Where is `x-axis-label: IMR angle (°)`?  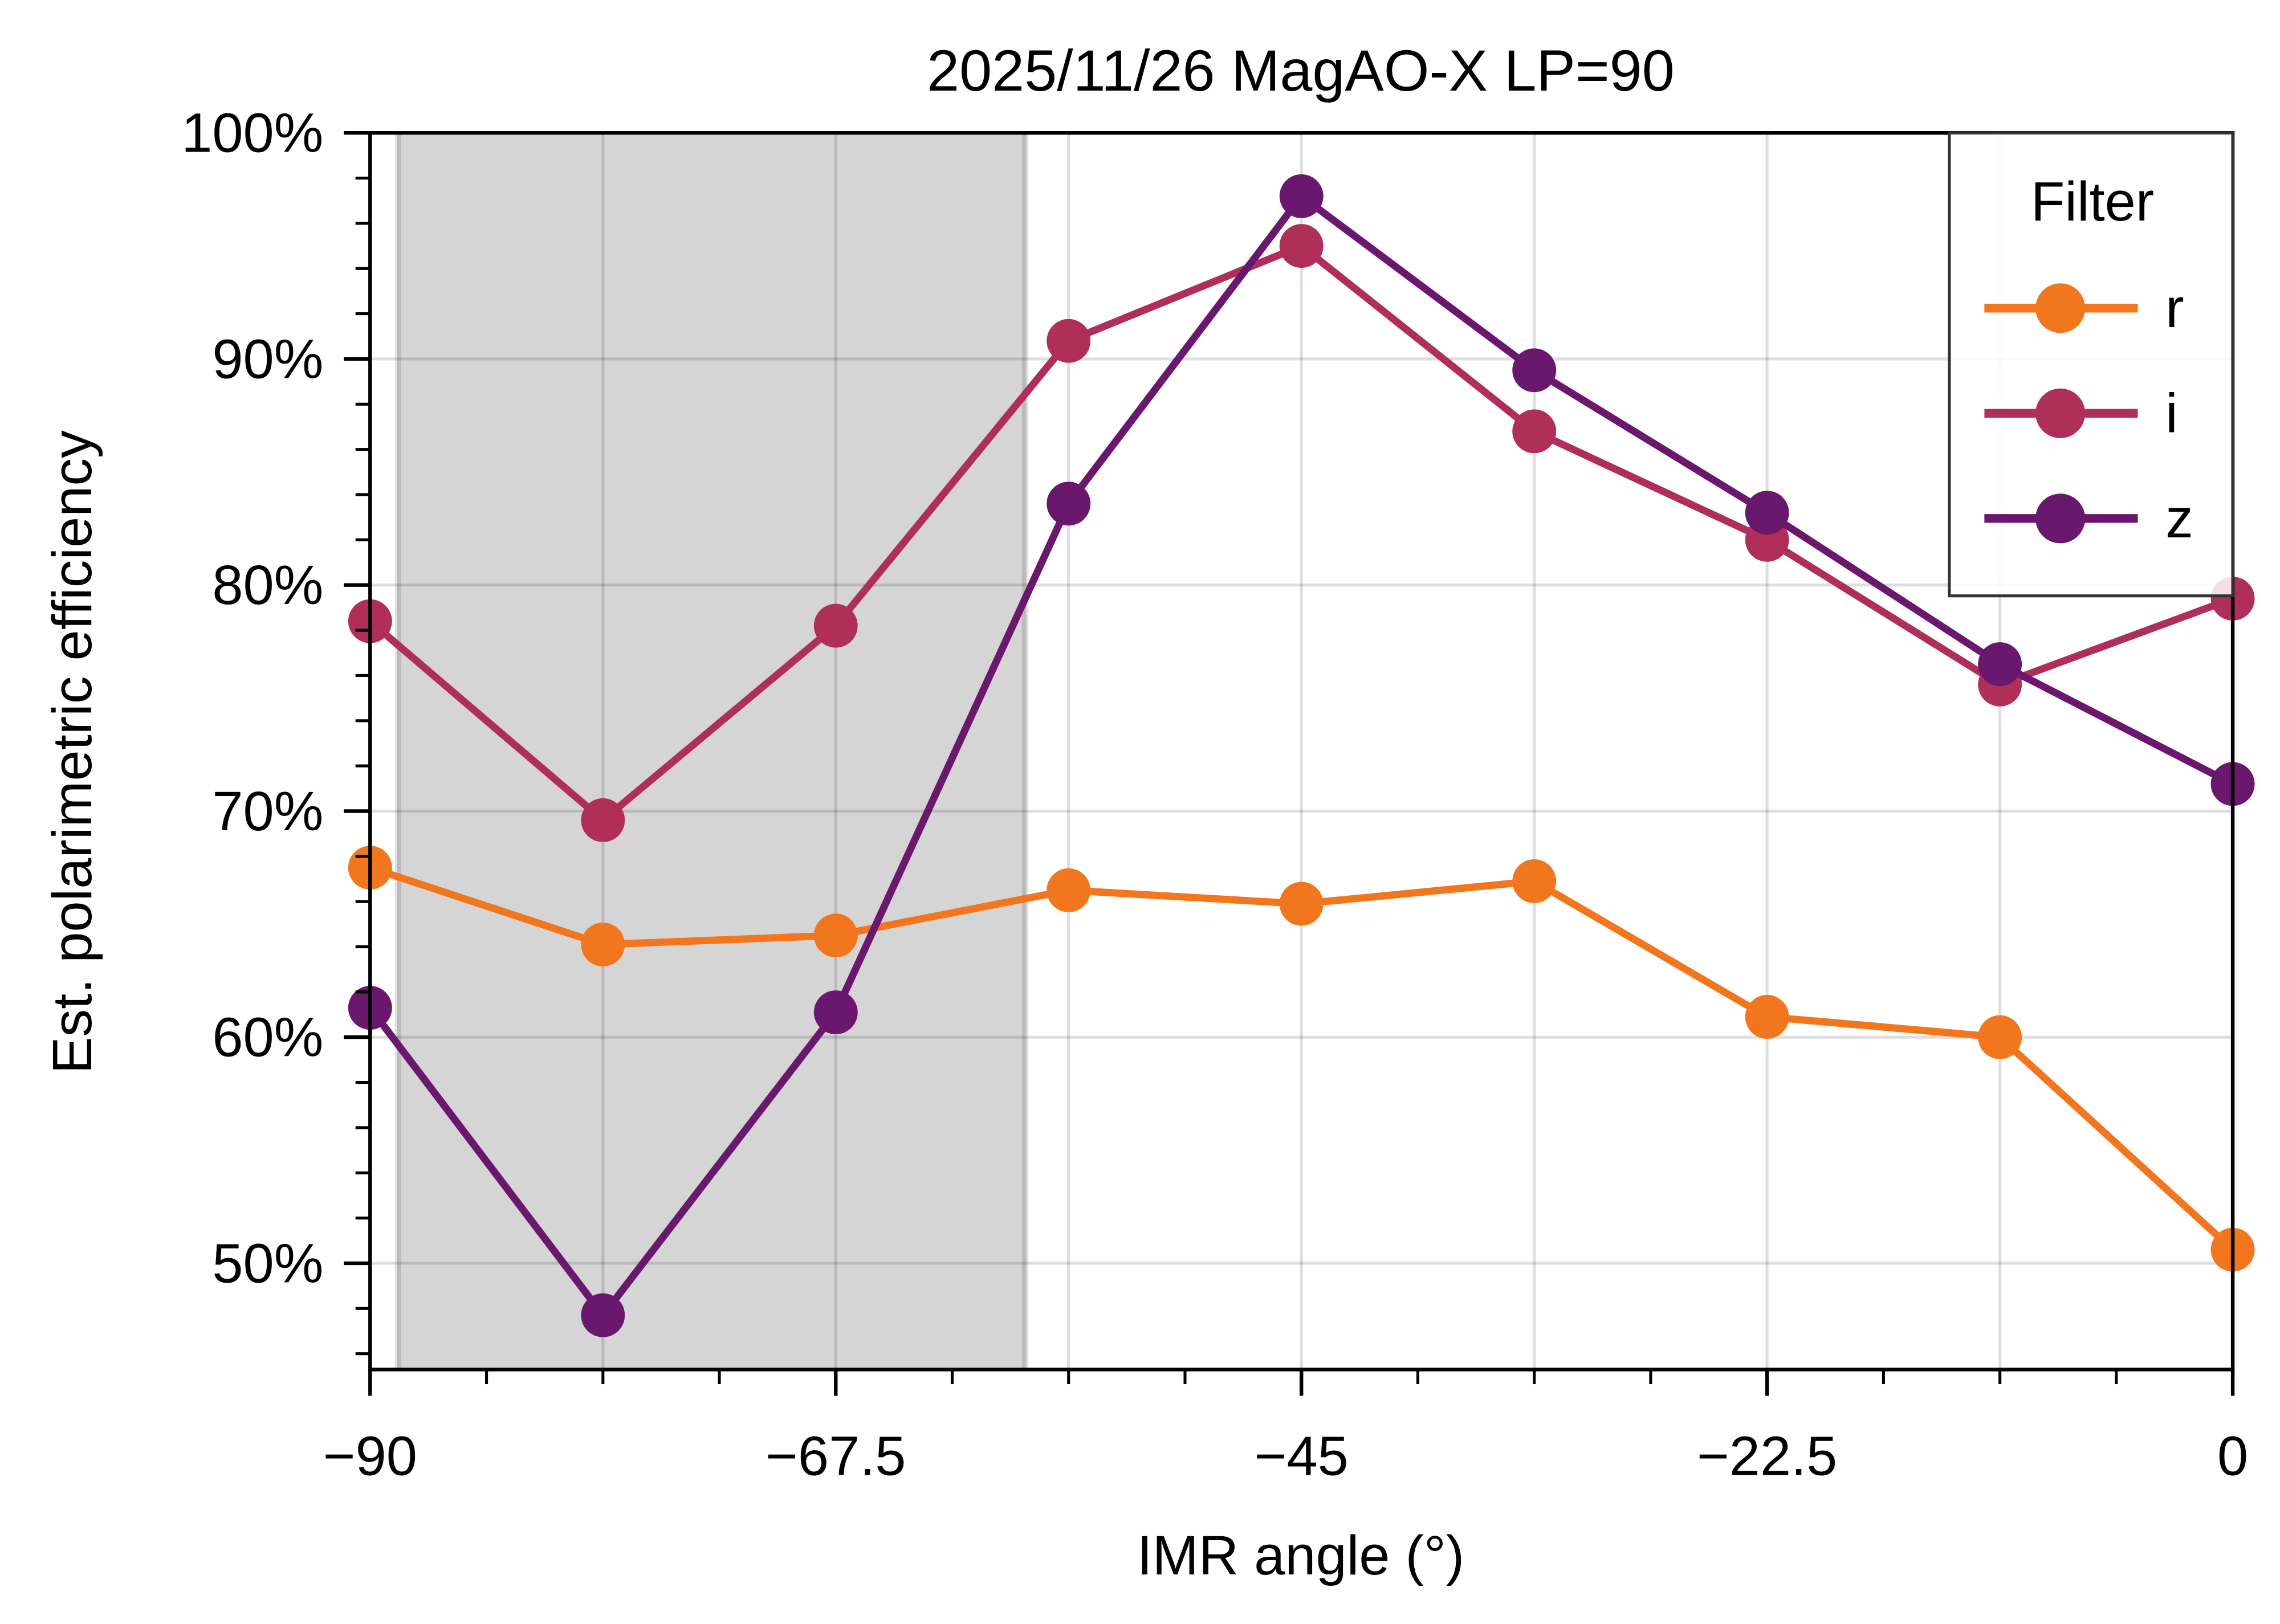 x-axis-label: IMR angle (°) is located at coordinates (1301, 1555).